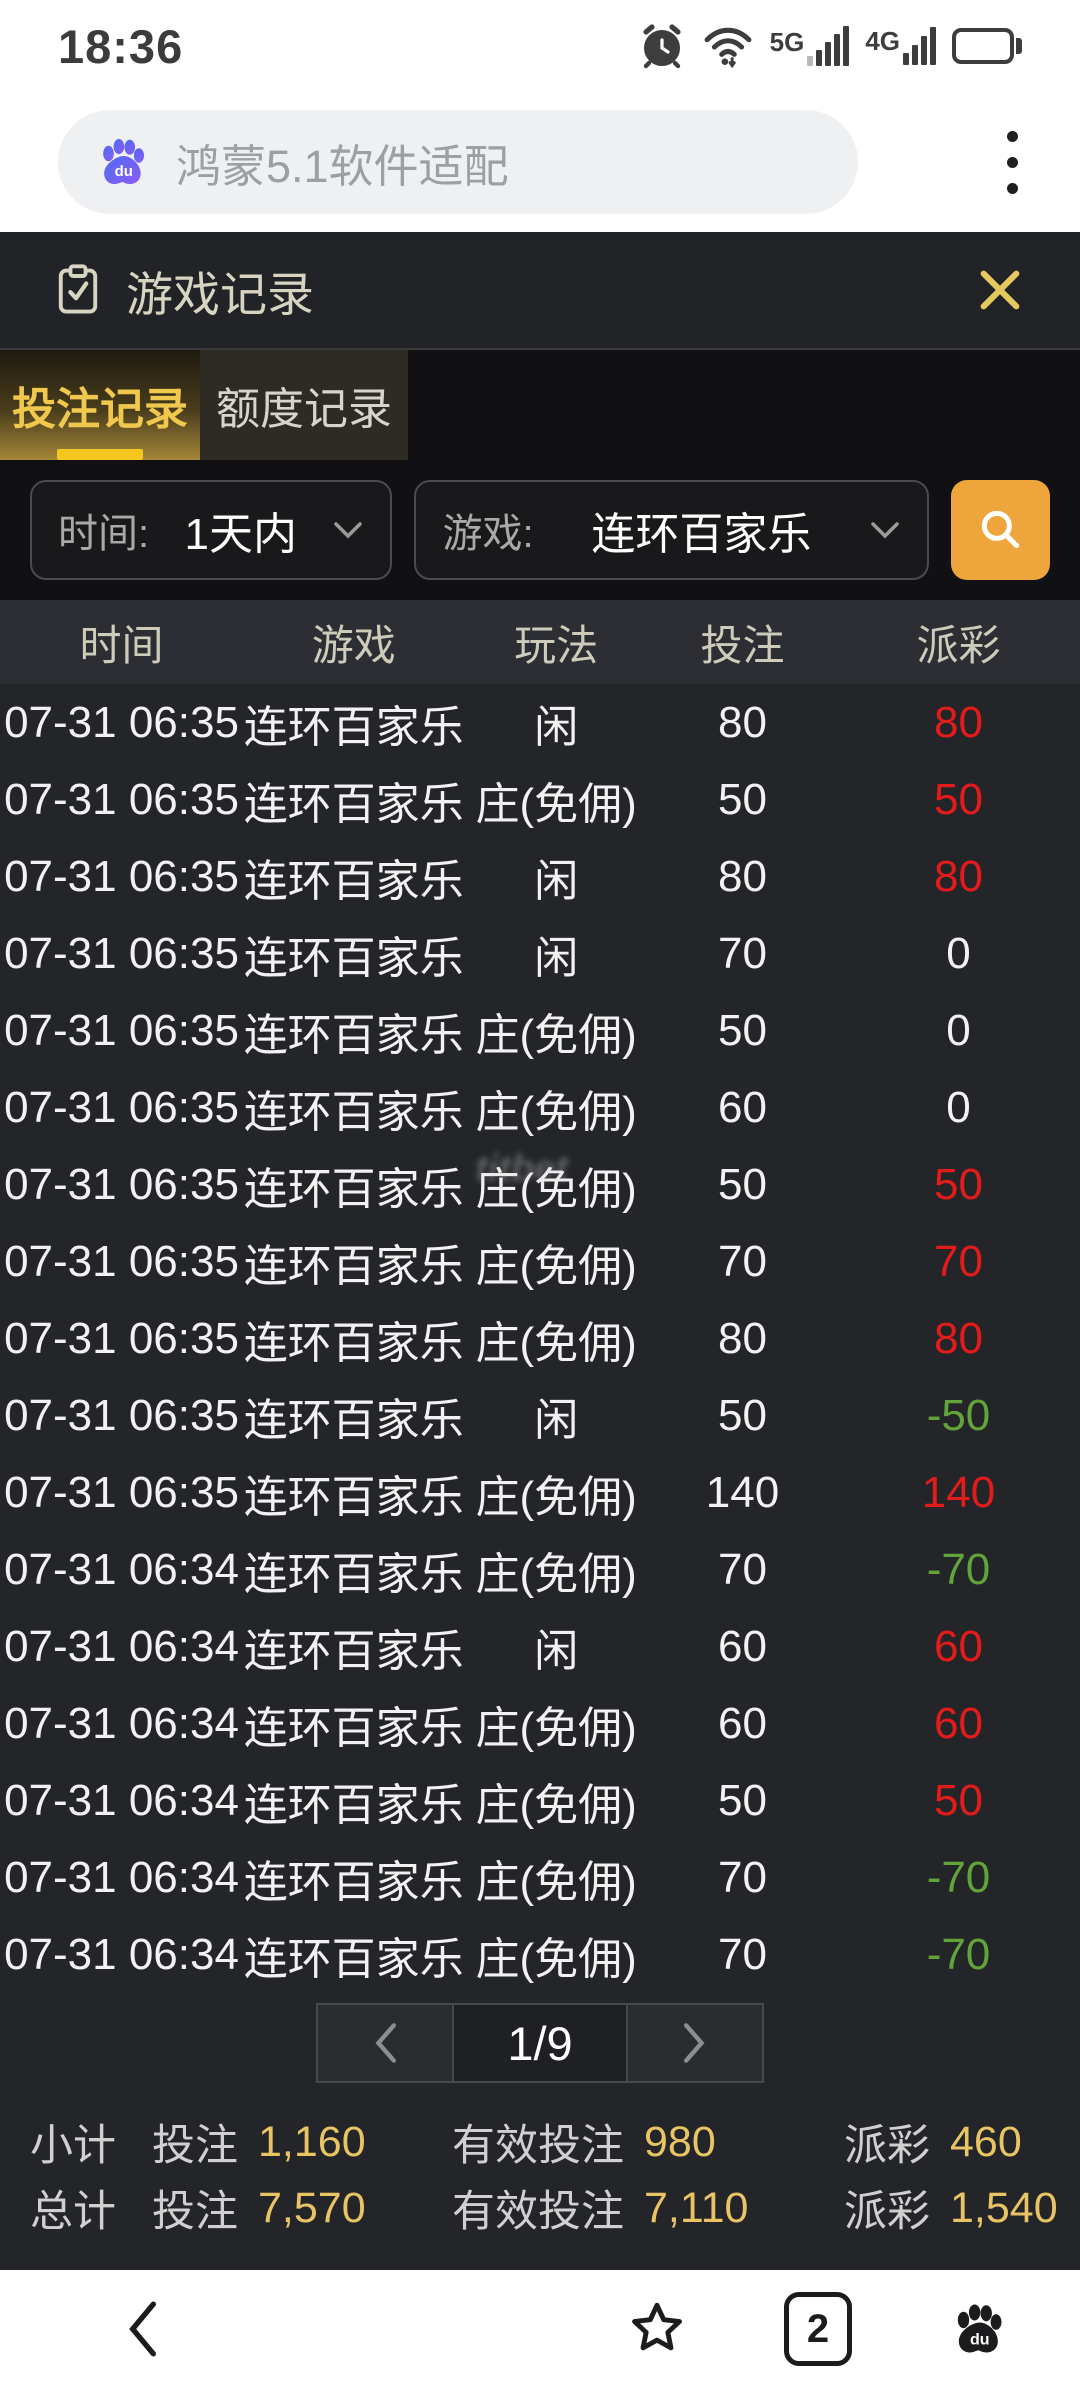  I want to click on tab-count-button: 2, so click(818, 2329).